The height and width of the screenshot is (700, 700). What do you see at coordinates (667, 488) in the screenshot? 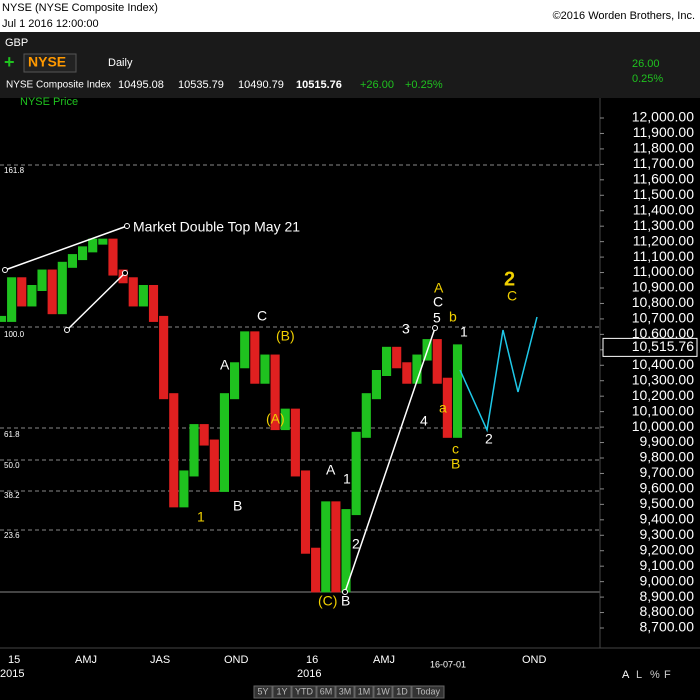
I see `y-tick-label: 9,600.00` at bounding box center [667, 488].